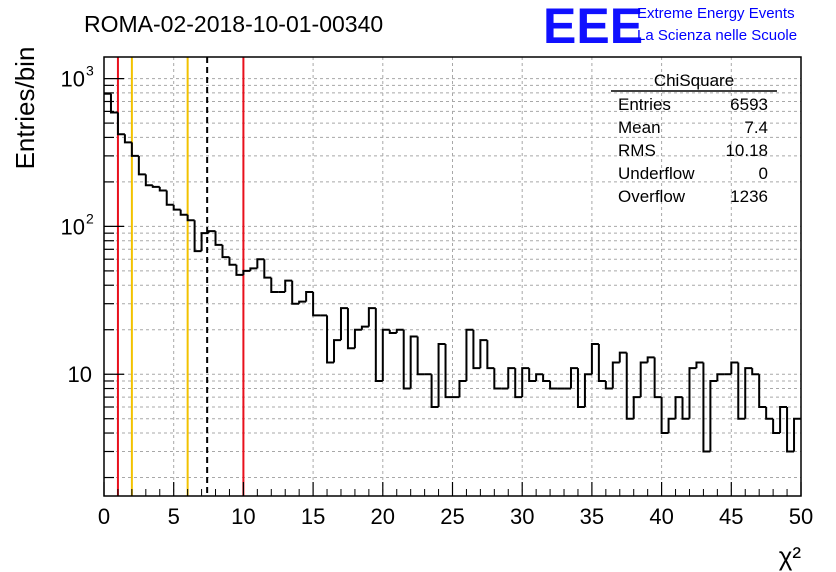  What do you see at coordinates (593, 27) in the screenshot?
I see `eee-logo-text: EEE` at bounding box center [593, 27].